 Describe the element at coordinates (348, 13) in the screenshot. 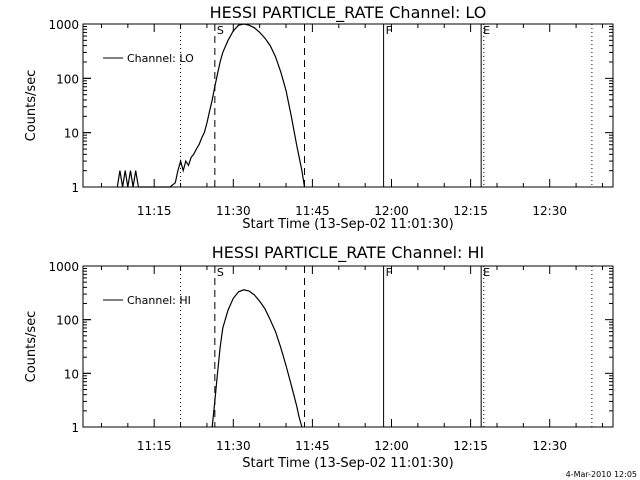

I see `chart-title: HESSI PARTICLE_RATE Channel: LO` at that location.